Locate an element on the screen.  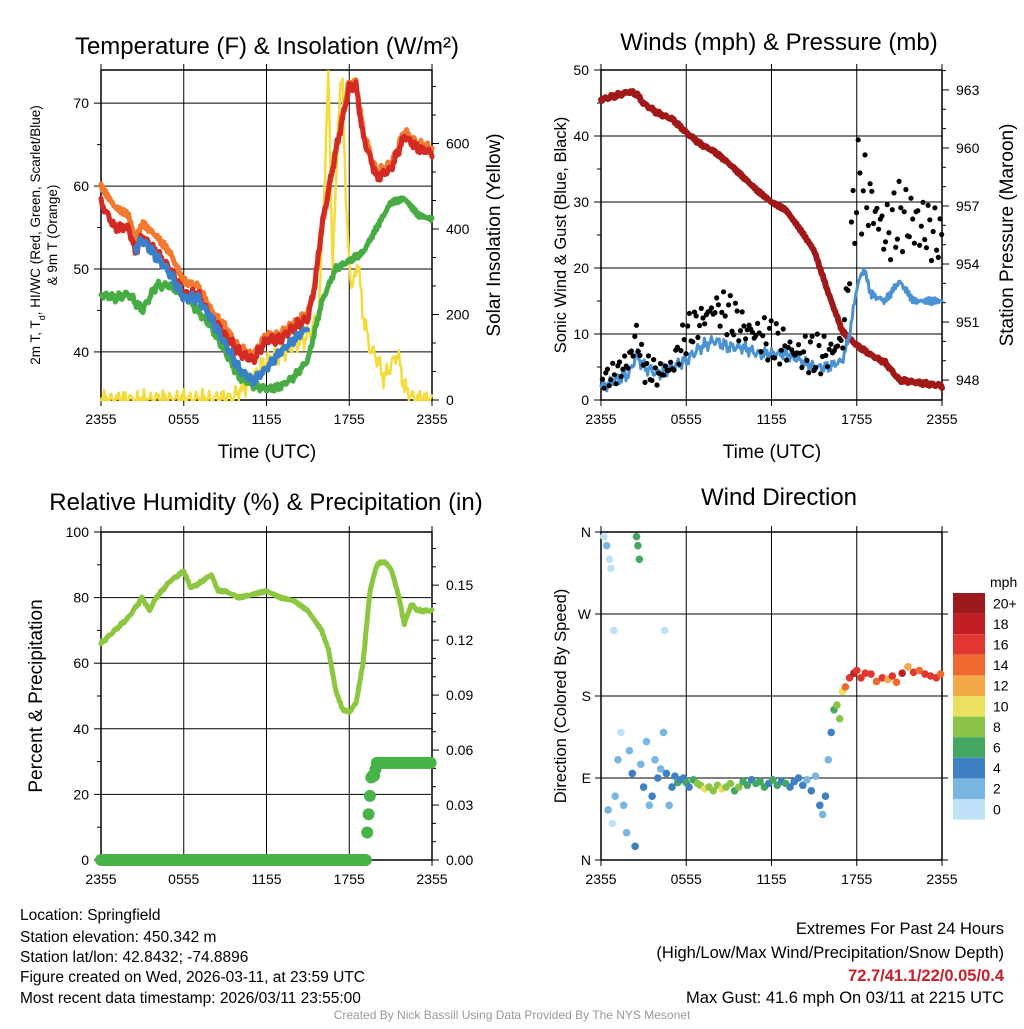
colorbar-swatch is located at coordinates (969, 603).